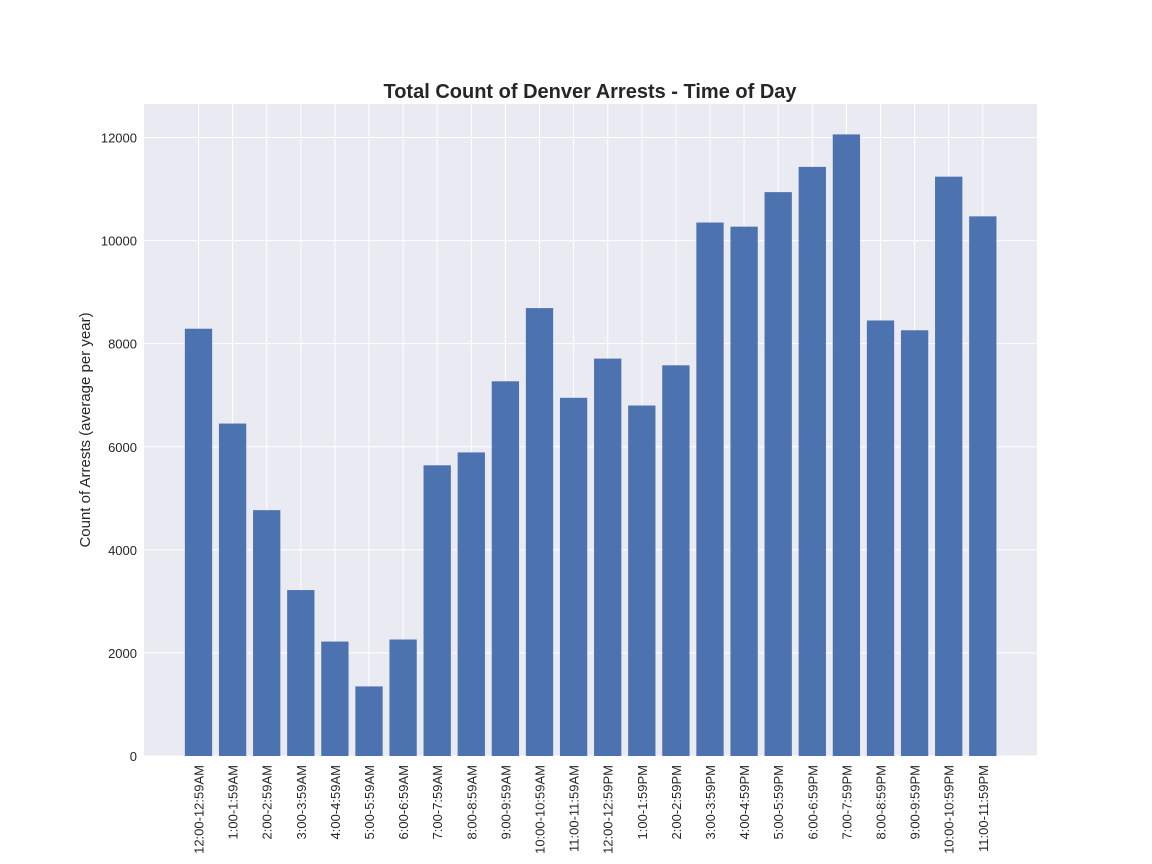  What do you see at coordinates (119, 241) in the screenshot?
I see `y-tick-label: 10000` at bounding box center [119, 241].